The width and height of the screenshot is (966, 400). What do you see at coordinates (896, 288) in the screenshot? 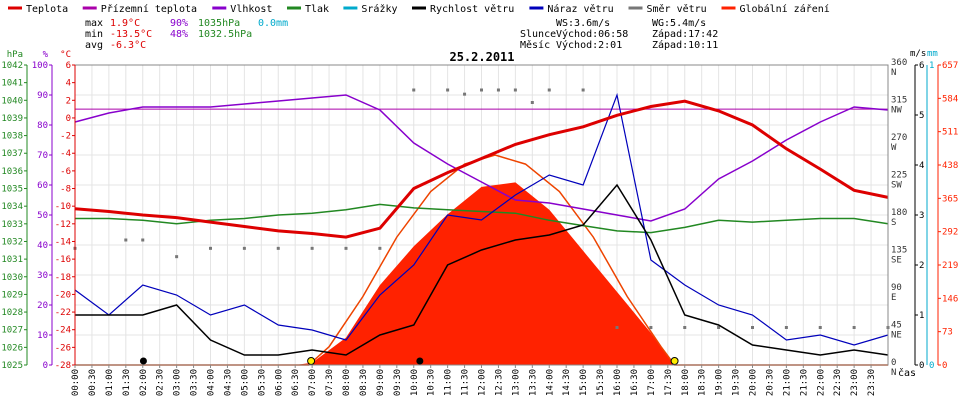
I see `wind-dir-tick-label: 90` at bounding box center [896, 288].